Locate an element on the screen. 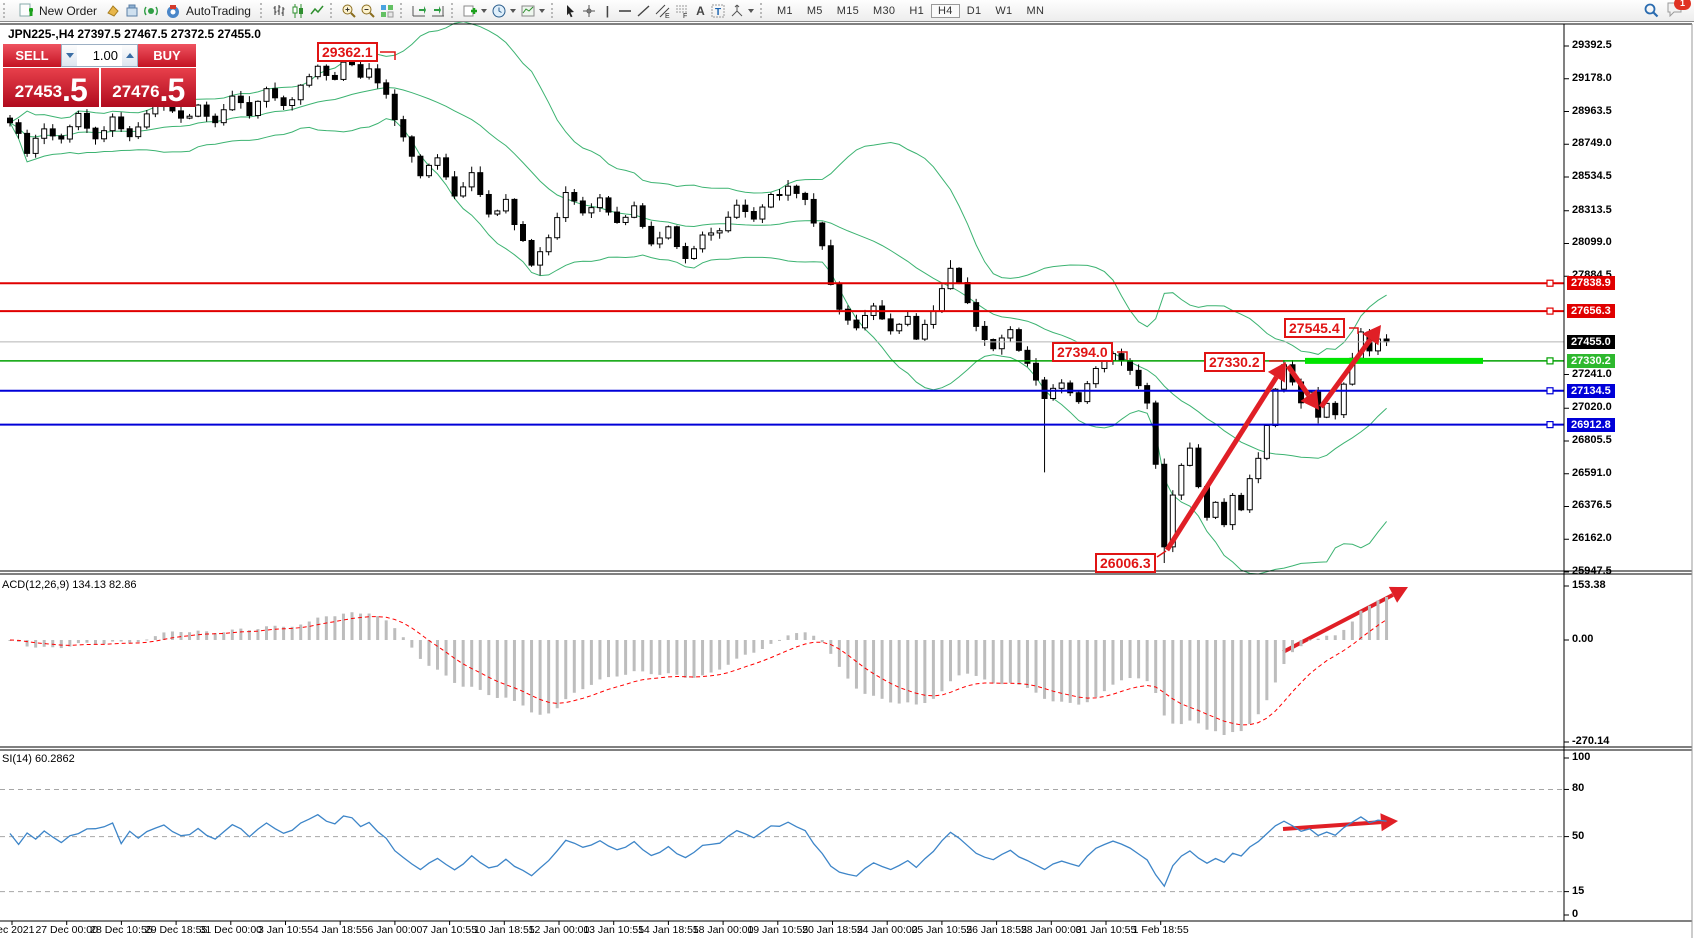  price-annotation: 27330.2 is located at coordinates (1234, 362).